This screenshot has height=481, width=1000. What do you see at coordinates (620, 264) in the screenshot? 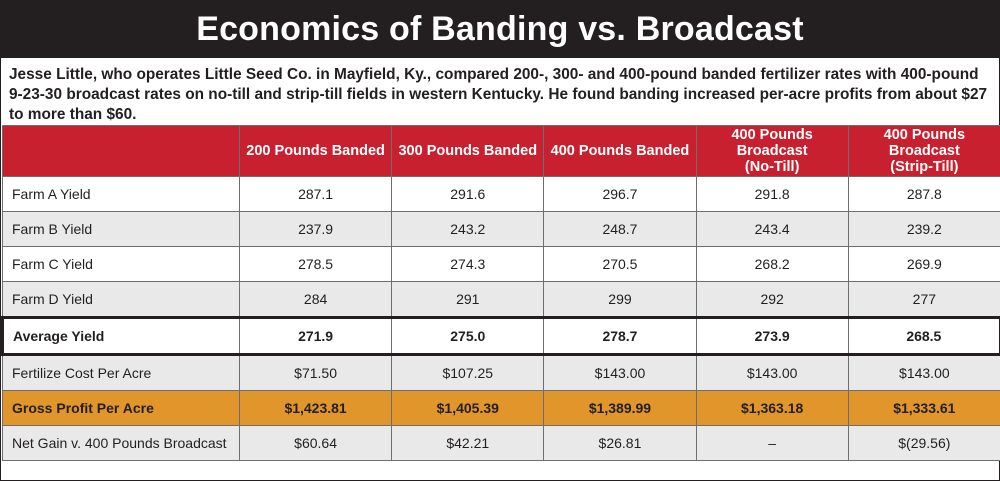
I see `table-cell: 270.5` at bounding box center [620, 264].